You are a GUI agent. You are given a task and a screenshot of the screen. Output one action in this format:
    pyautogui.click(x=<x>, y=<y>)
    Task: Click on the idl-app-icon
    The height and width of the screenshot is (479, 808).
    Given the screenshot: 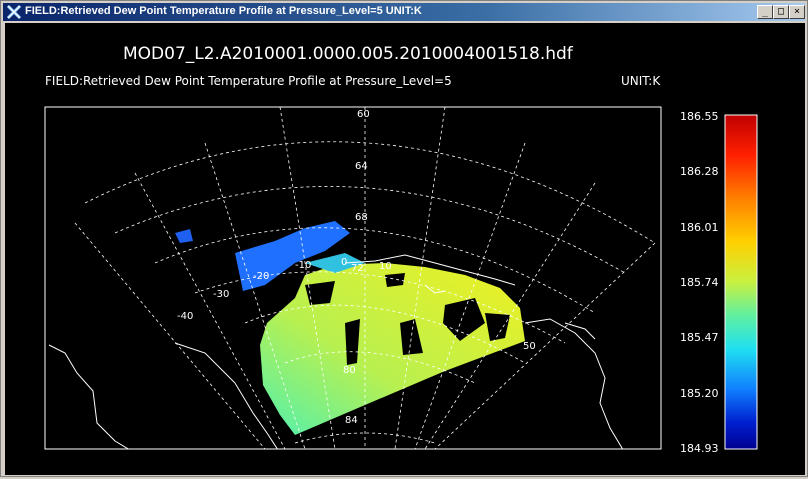 What is the action you would take?
    pyautogui.click(x=14, y=12)
    